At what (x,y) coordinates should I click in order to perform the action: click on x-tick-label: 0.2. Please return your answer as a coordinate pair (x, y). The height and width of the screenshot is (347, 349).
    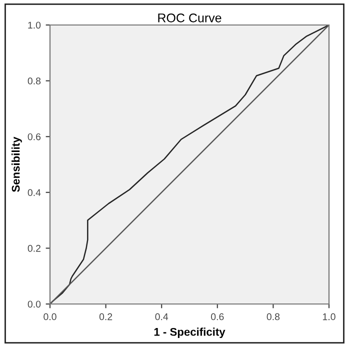
    Looking at the image, I should click on (105, 316).